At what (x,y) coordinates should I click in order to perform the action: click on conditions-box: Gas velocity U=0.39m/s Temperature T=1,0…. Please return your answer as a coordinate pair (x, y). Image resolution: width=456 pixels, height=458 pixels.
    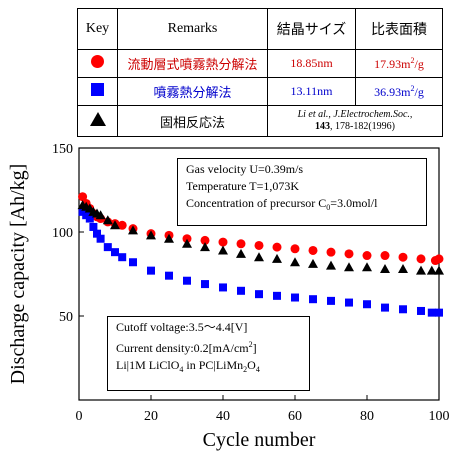
    Looking at the image, I should click on (302, 192).